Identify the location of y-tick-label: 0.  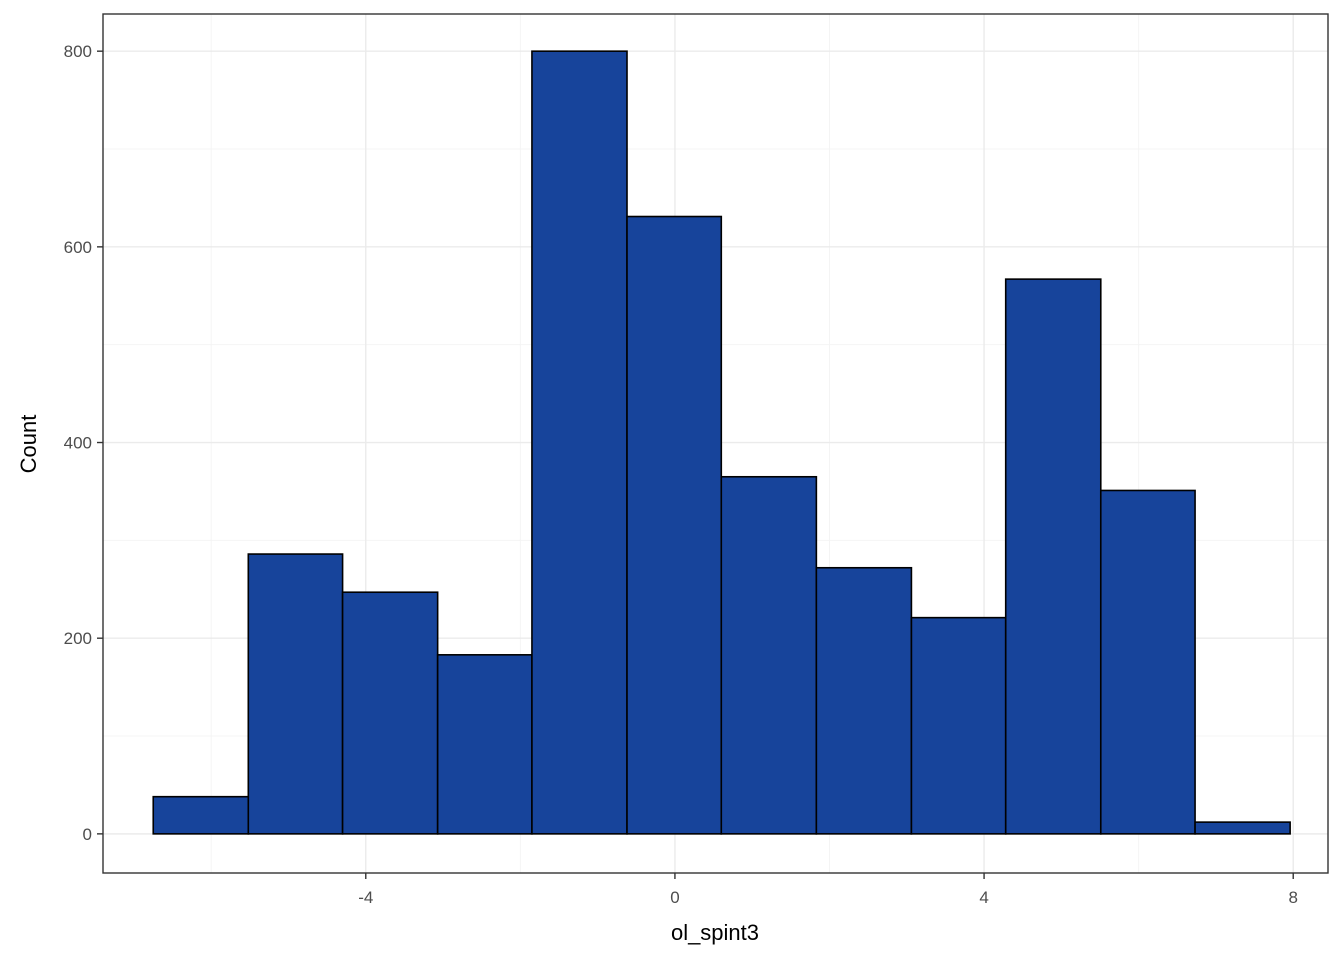
(87, 834).